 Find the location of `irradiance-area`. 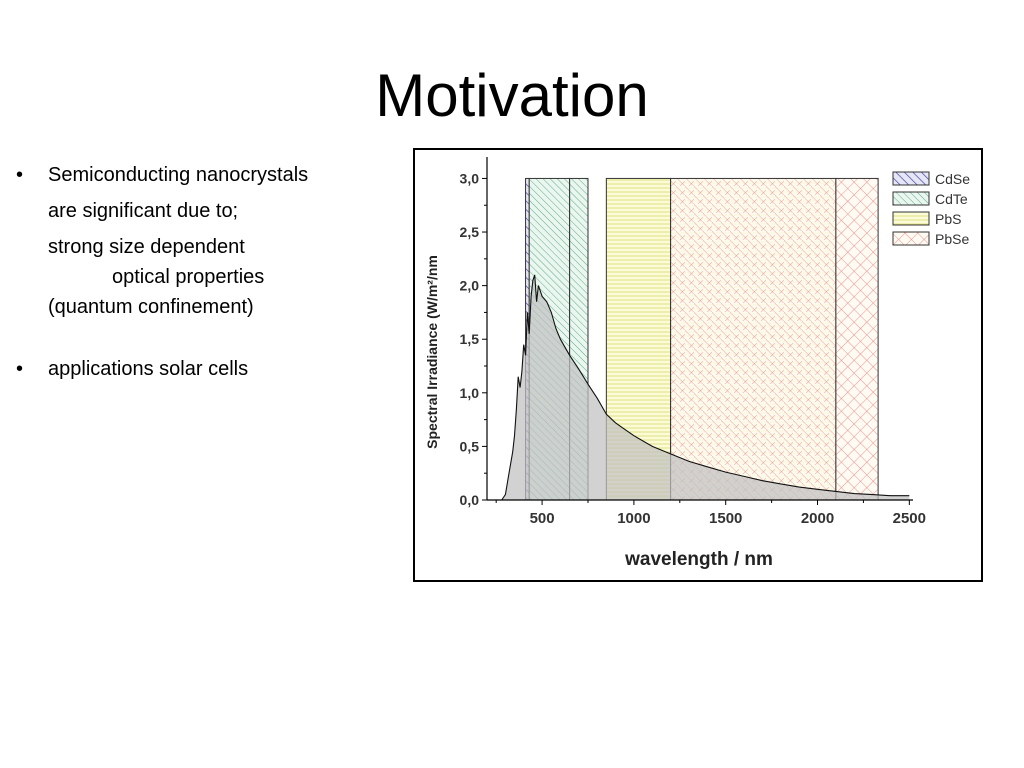

irradiance-area is located at coordinates (705, 387).